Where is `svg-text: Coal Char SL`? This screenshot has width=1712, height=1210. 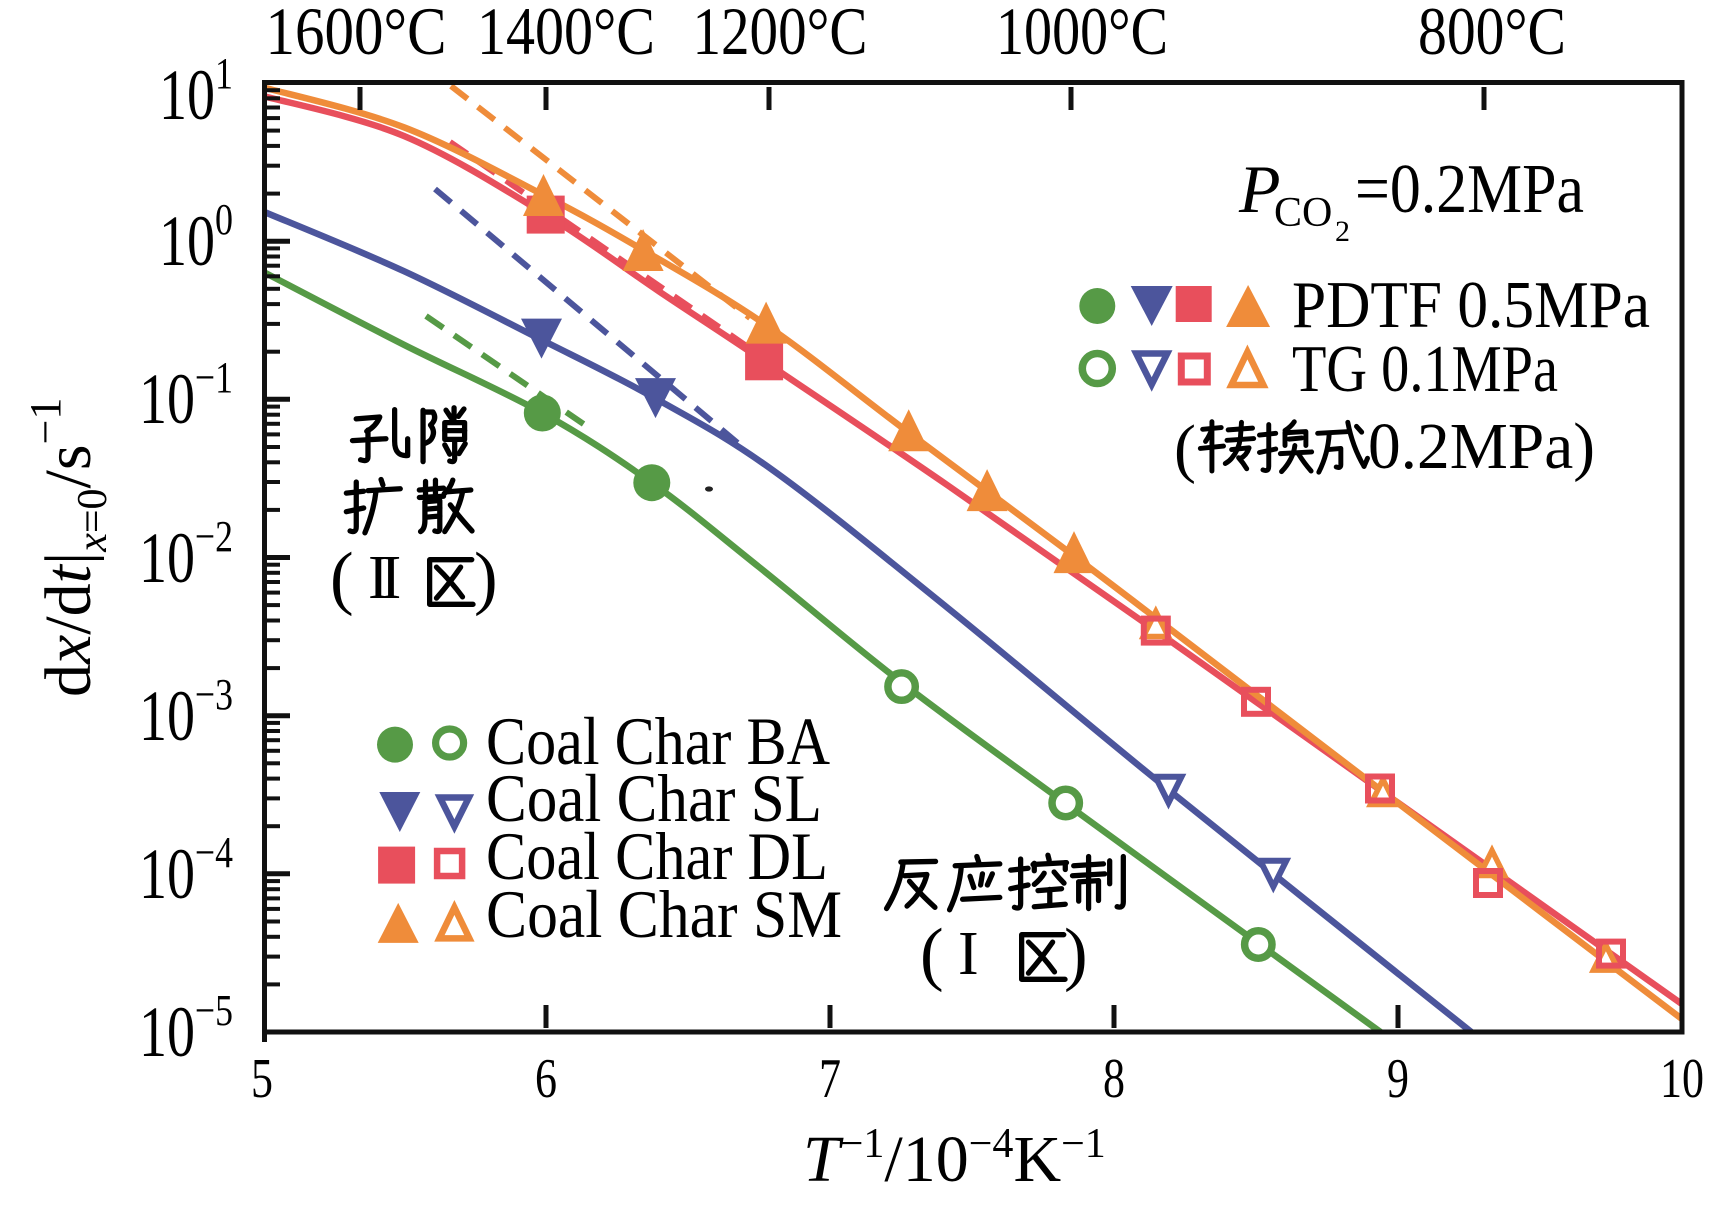
svg-text: Coal Char SL is located at coordinates (654, 798).